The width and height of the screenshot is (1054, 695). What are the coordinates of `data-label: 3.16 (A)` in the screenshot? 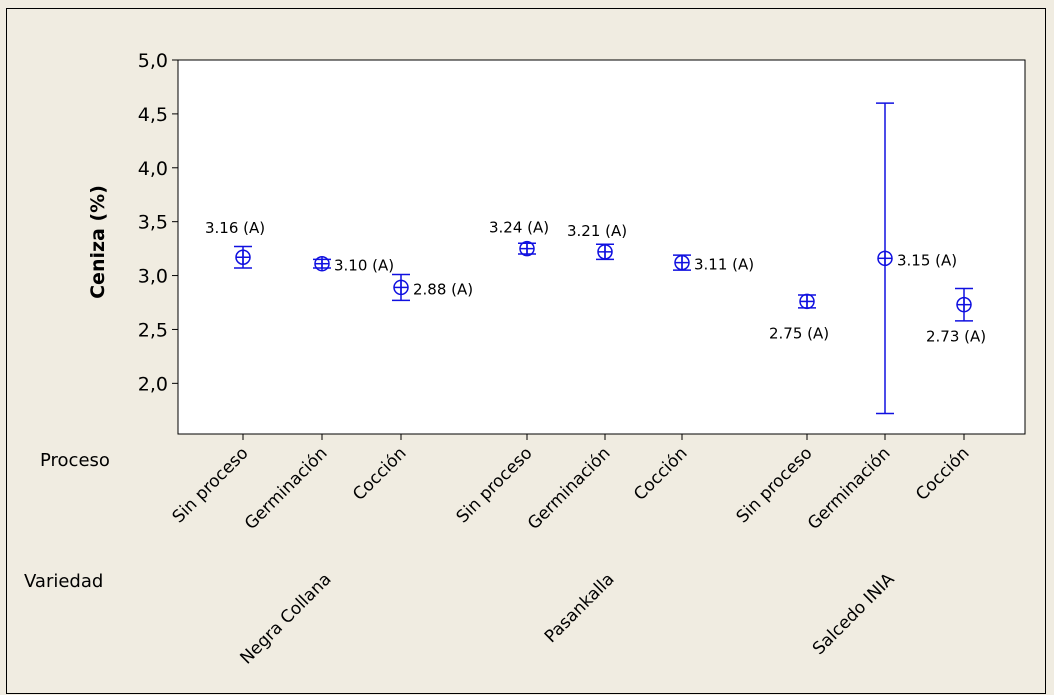 It's located at (235, 228).